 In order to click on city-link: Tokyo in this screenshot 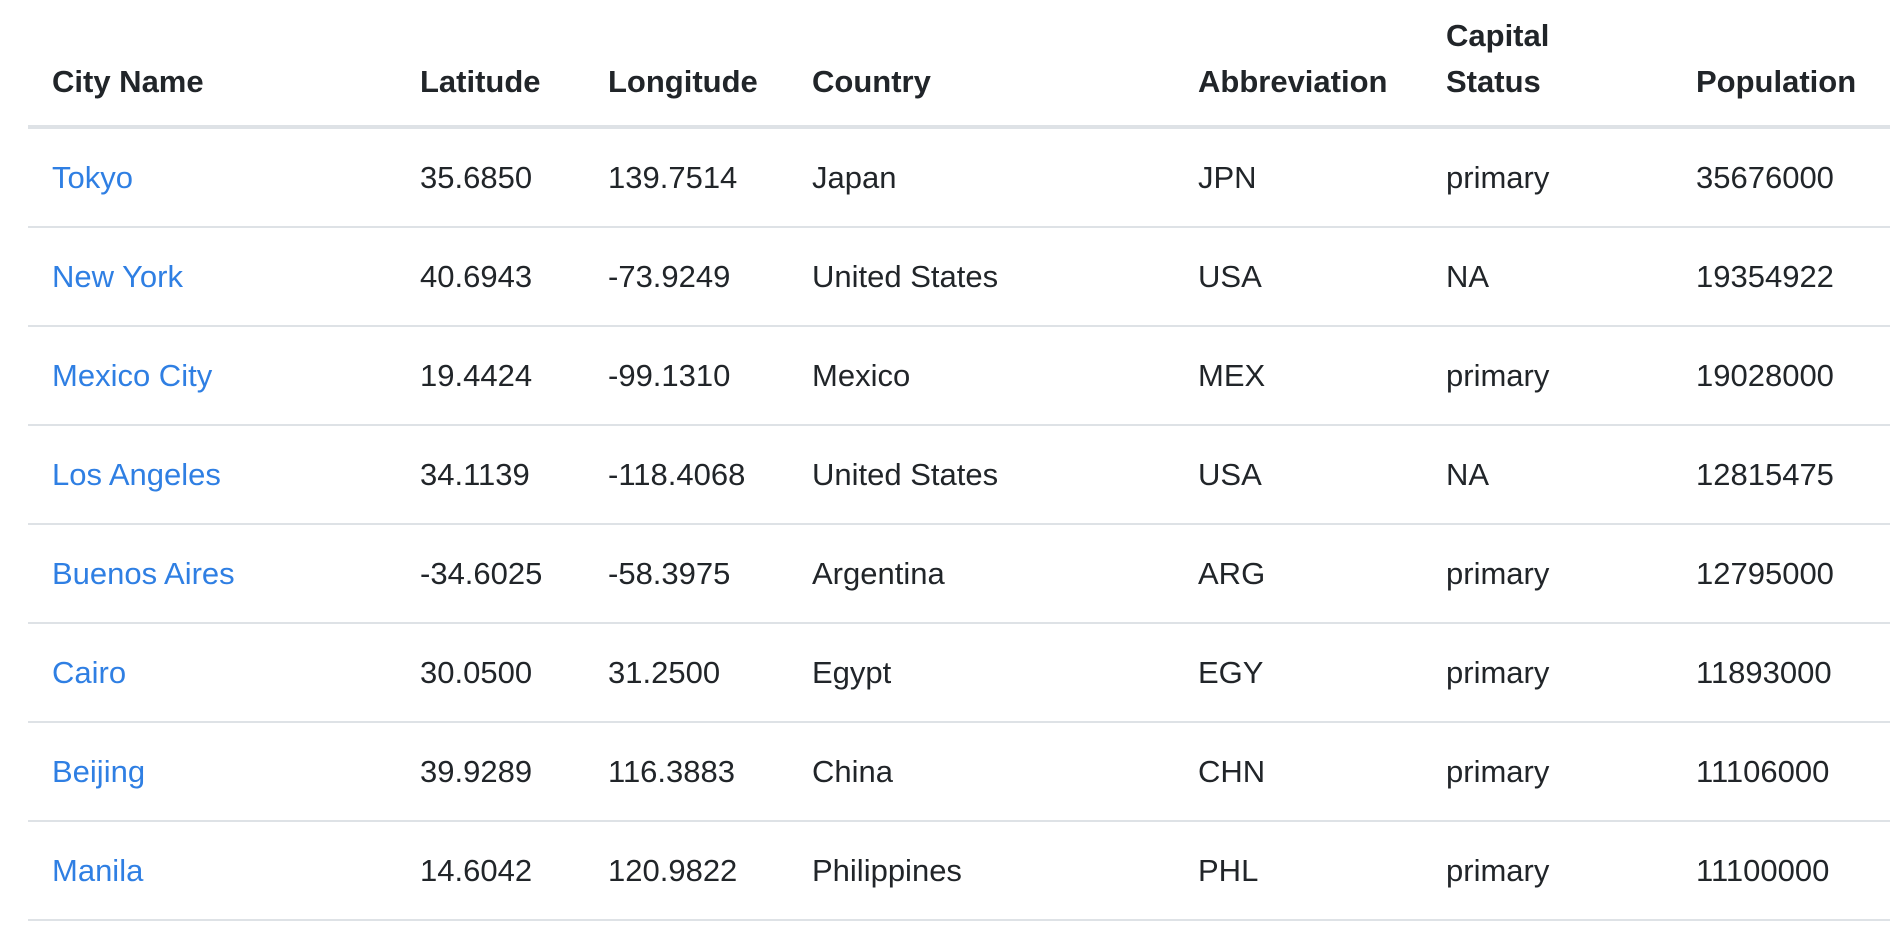, I will do `click(92, 177)`.